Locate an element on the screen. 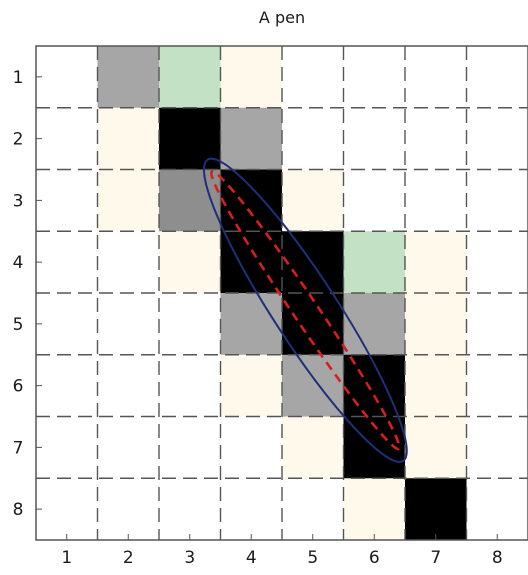 Image resolution: width=528 pixels, height=575 pixels. y-tick-label: 7 is located at coordinates (18, 448).